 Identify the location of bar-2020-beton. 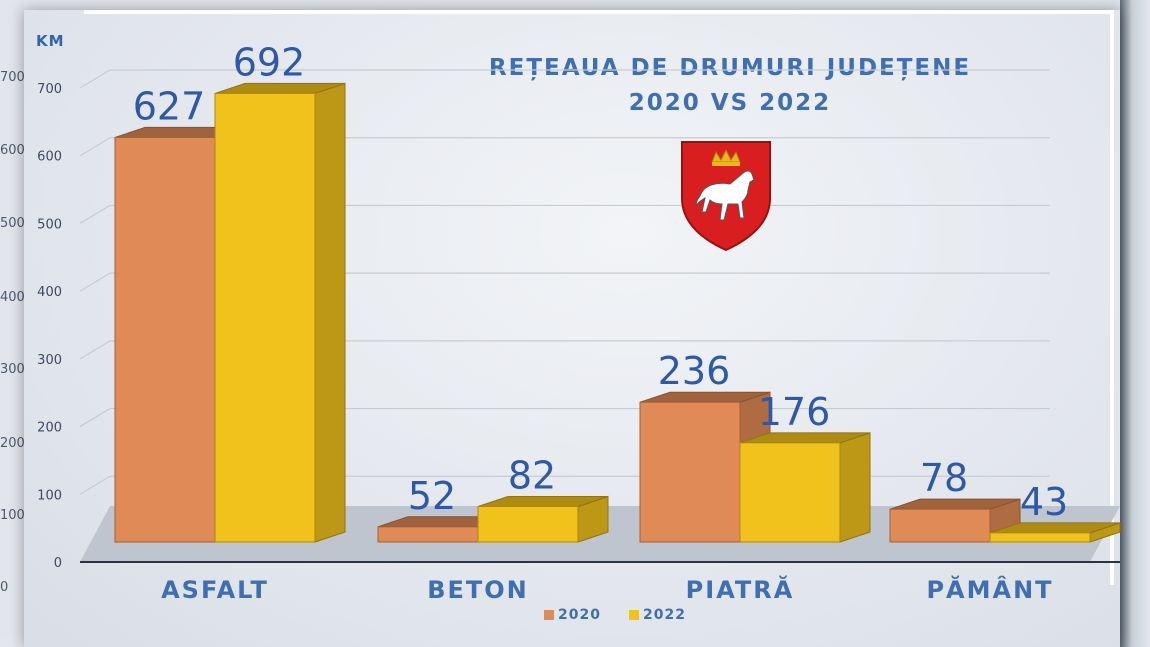
(428, 534).